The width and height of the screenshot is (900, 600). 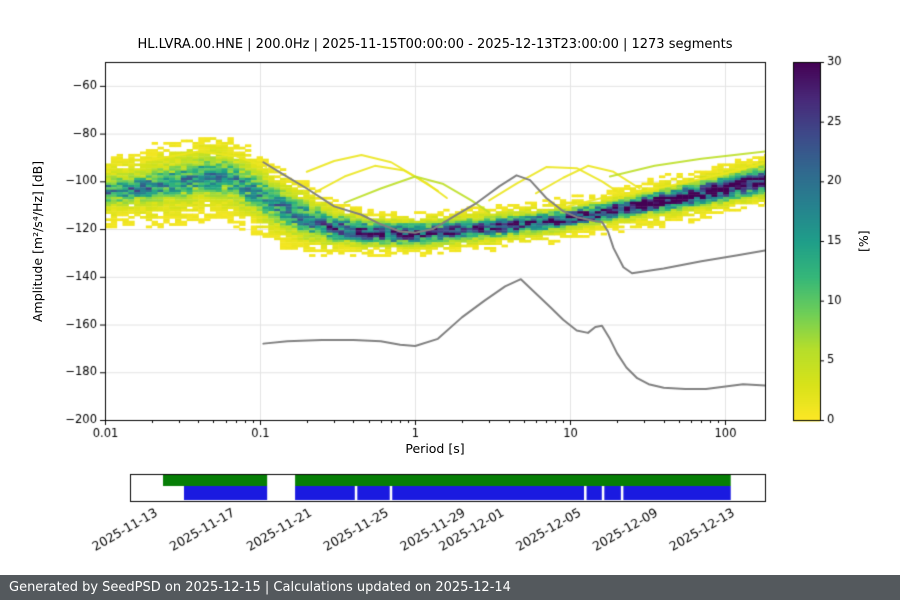 What do you see at coordinates (863, 241) in the screenshot?
I see `colorbar-label: [%]` at bounding box center [863, 241].